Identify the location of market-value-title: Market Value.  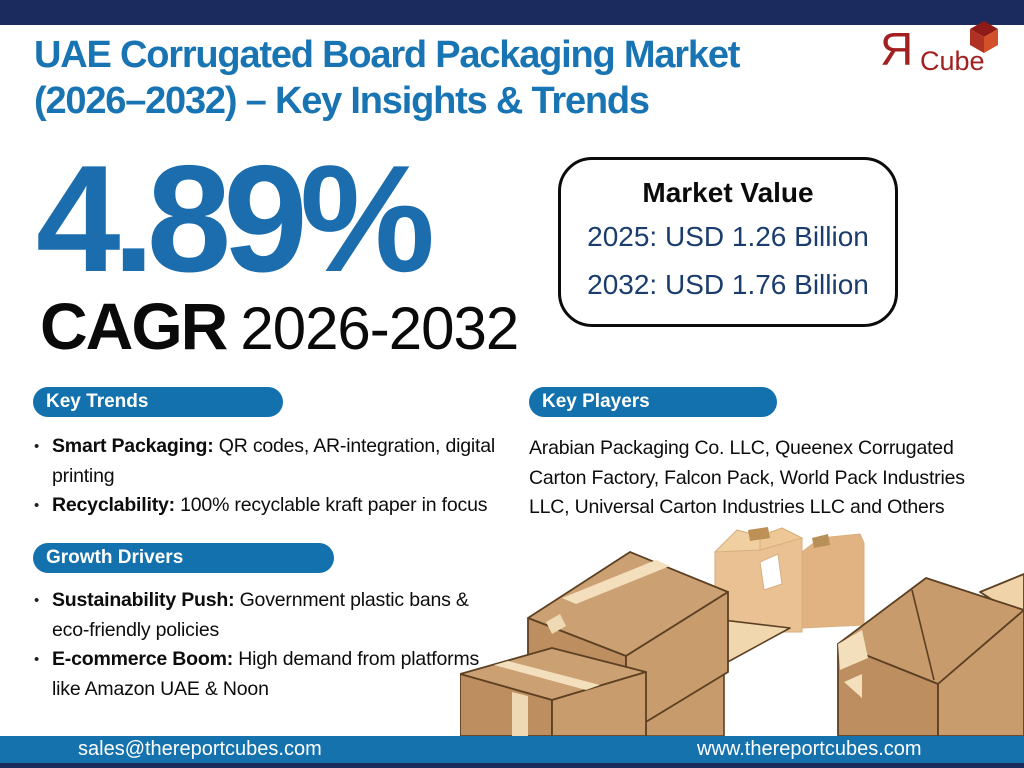
(728, 192).